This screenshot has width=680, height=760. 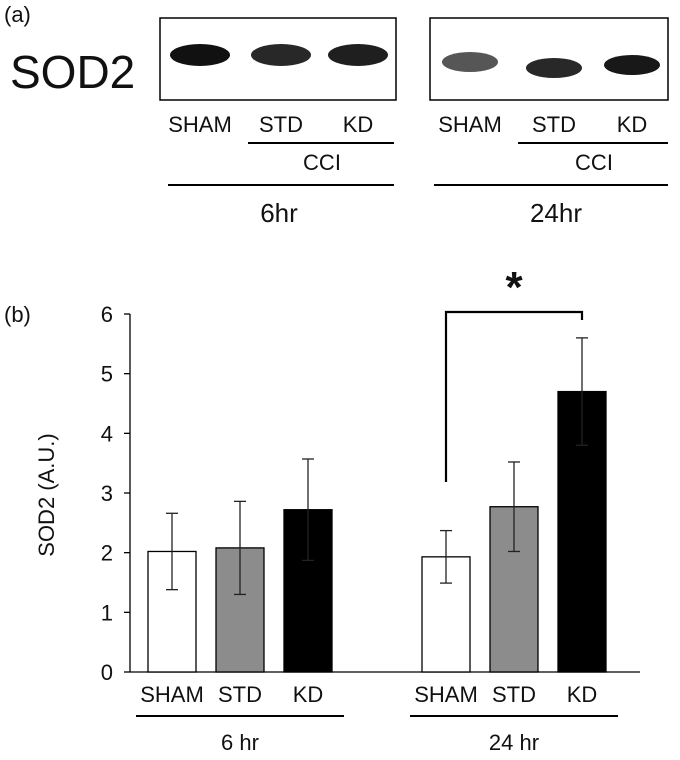 I want to click on x-label-6hr-kd: KD, so click(x=308, y=694).